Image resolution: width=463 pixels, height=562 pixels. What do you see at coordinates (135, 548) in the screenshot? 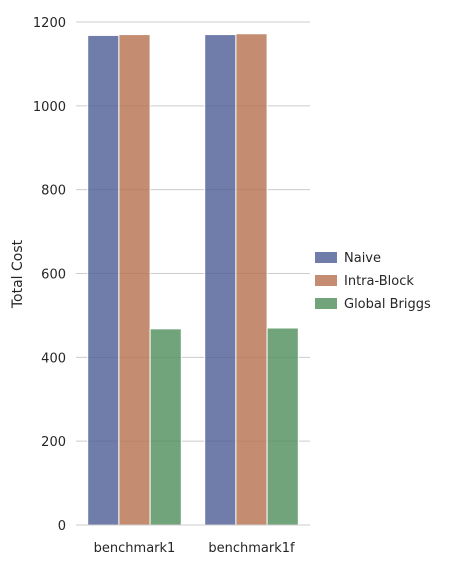
I see `x-category-label: benchmark1` at bounding box center [135, 548].